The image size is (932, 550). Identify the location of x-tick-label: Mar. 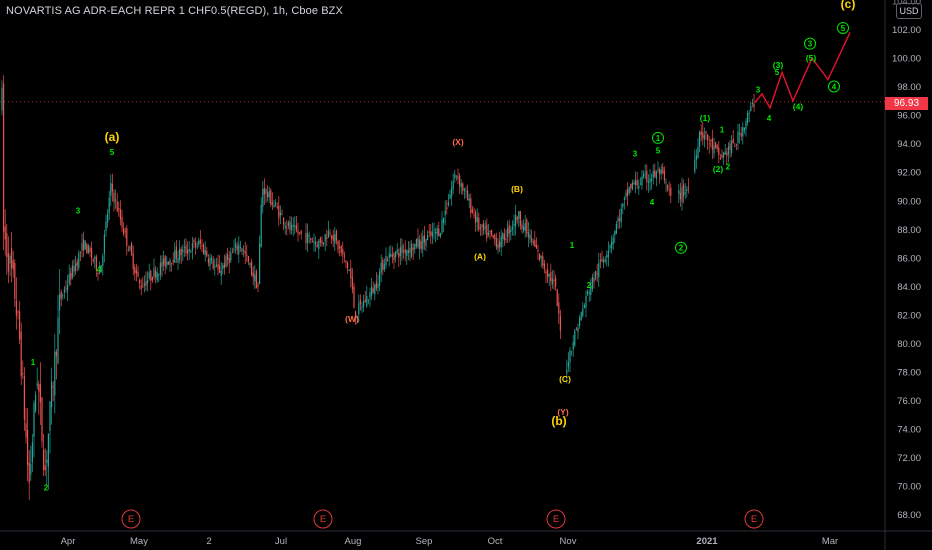
(830, 541).